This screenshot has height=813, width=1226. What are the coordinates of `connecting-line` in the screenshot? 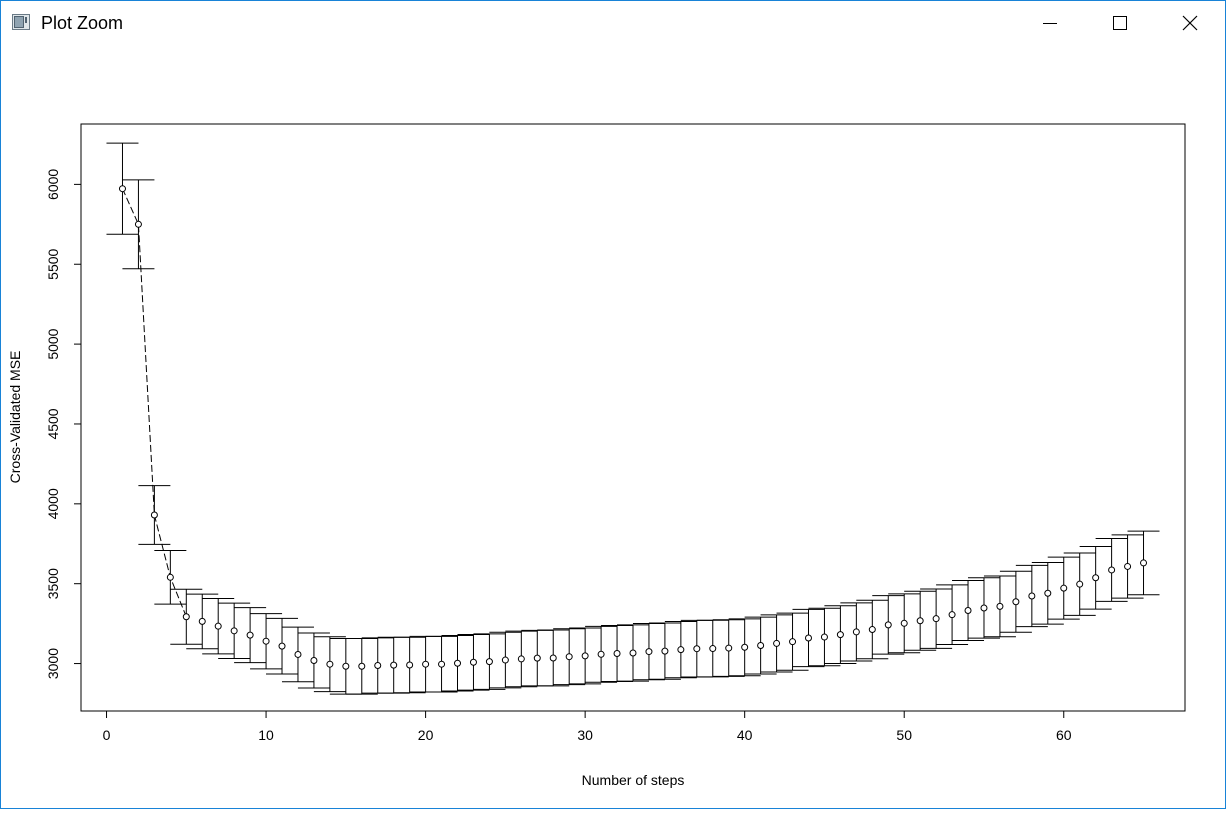 It's located at (154, 402).